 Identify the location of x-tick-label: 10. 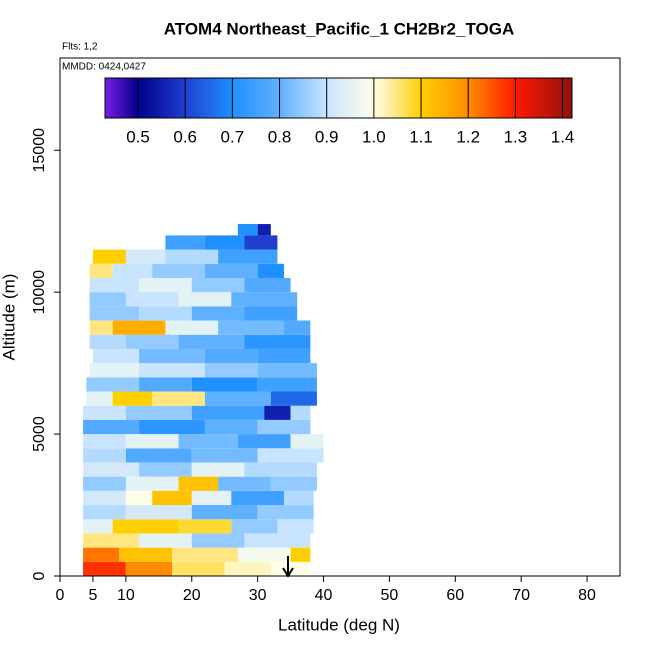
(126, 595).